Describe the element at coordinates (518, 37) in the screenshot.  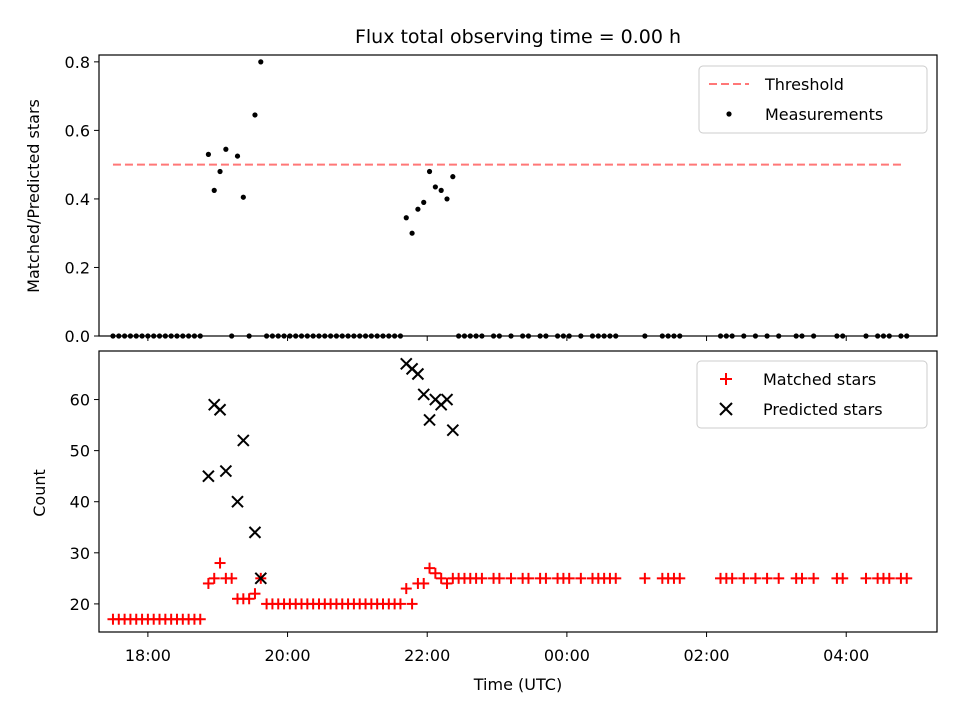
I see `chart-title: Flux total observing time = 0.00 h` at that location.